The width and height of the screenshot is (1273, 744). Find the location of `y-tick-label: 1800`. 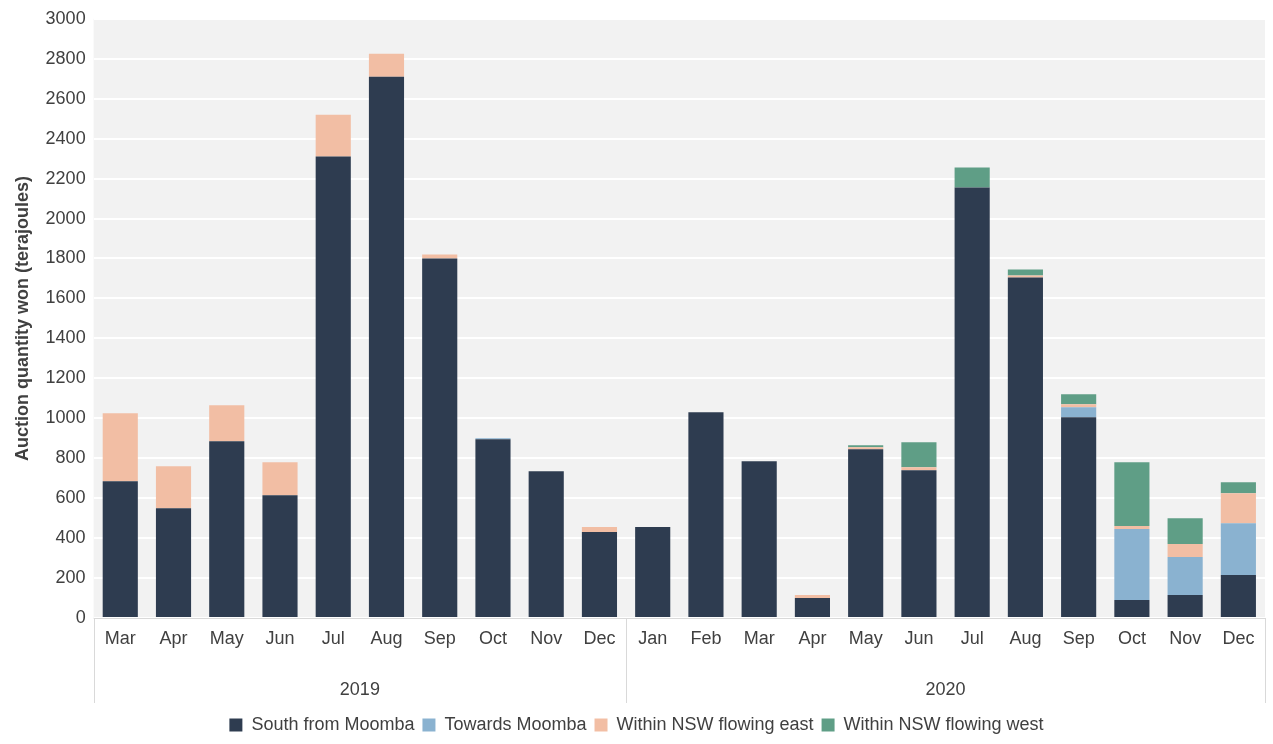

y-tick-label: 1800 is located at coordinates (65, 257).